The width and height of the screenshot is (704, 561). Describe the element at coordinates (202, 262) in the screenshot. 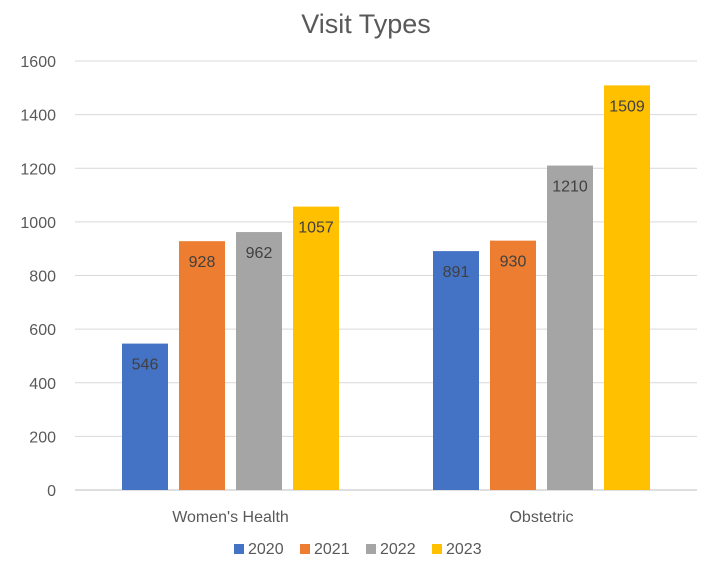

I see `data-label: 928` at that location.